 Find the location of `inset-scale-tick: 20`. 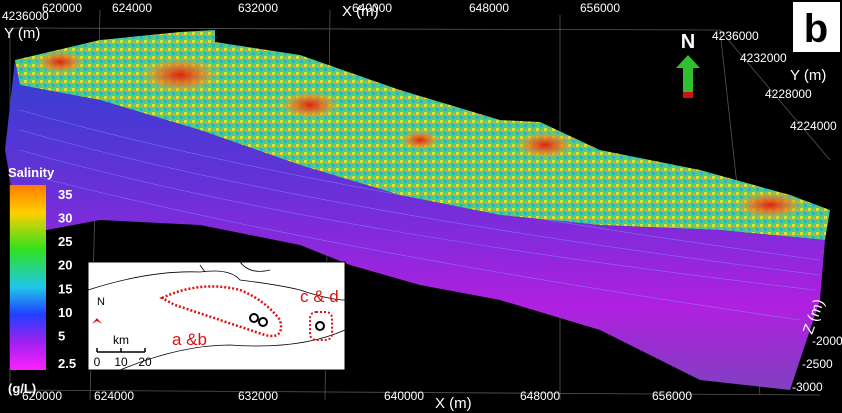

inset-scale-tick: 20 is located at coordinates (145, 362).